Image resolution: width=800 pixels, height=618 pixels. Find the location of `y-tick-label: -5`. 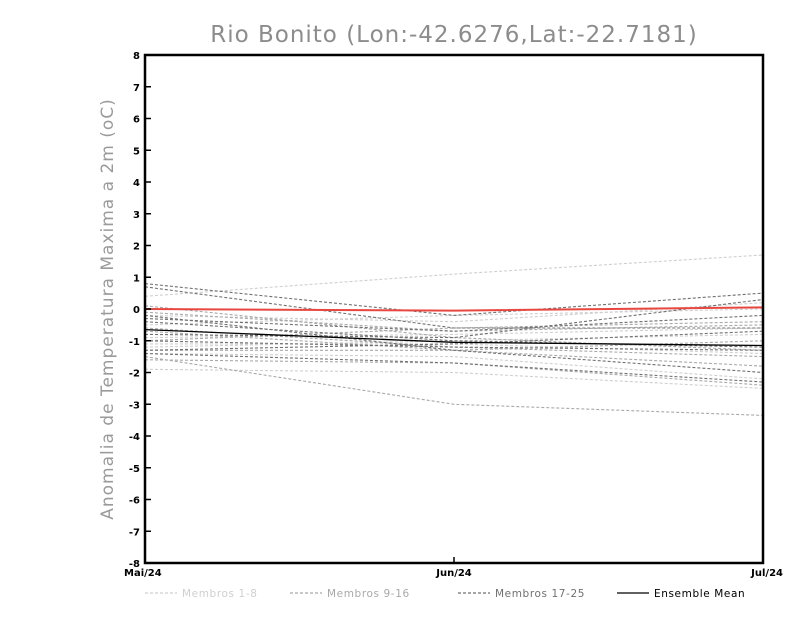

y-tick-label: -5 is located at coordinates (134, 469).